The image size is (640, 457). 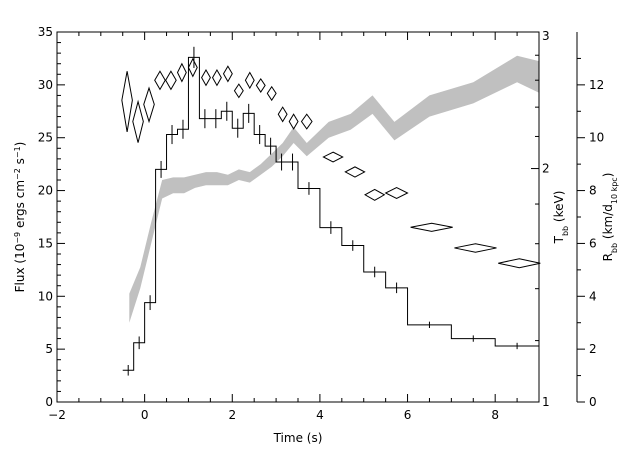 What do you see at coordinates (596, 85) in the screenshot?
I see `radius-tick-label: 12` at bounding box center [596, 85].